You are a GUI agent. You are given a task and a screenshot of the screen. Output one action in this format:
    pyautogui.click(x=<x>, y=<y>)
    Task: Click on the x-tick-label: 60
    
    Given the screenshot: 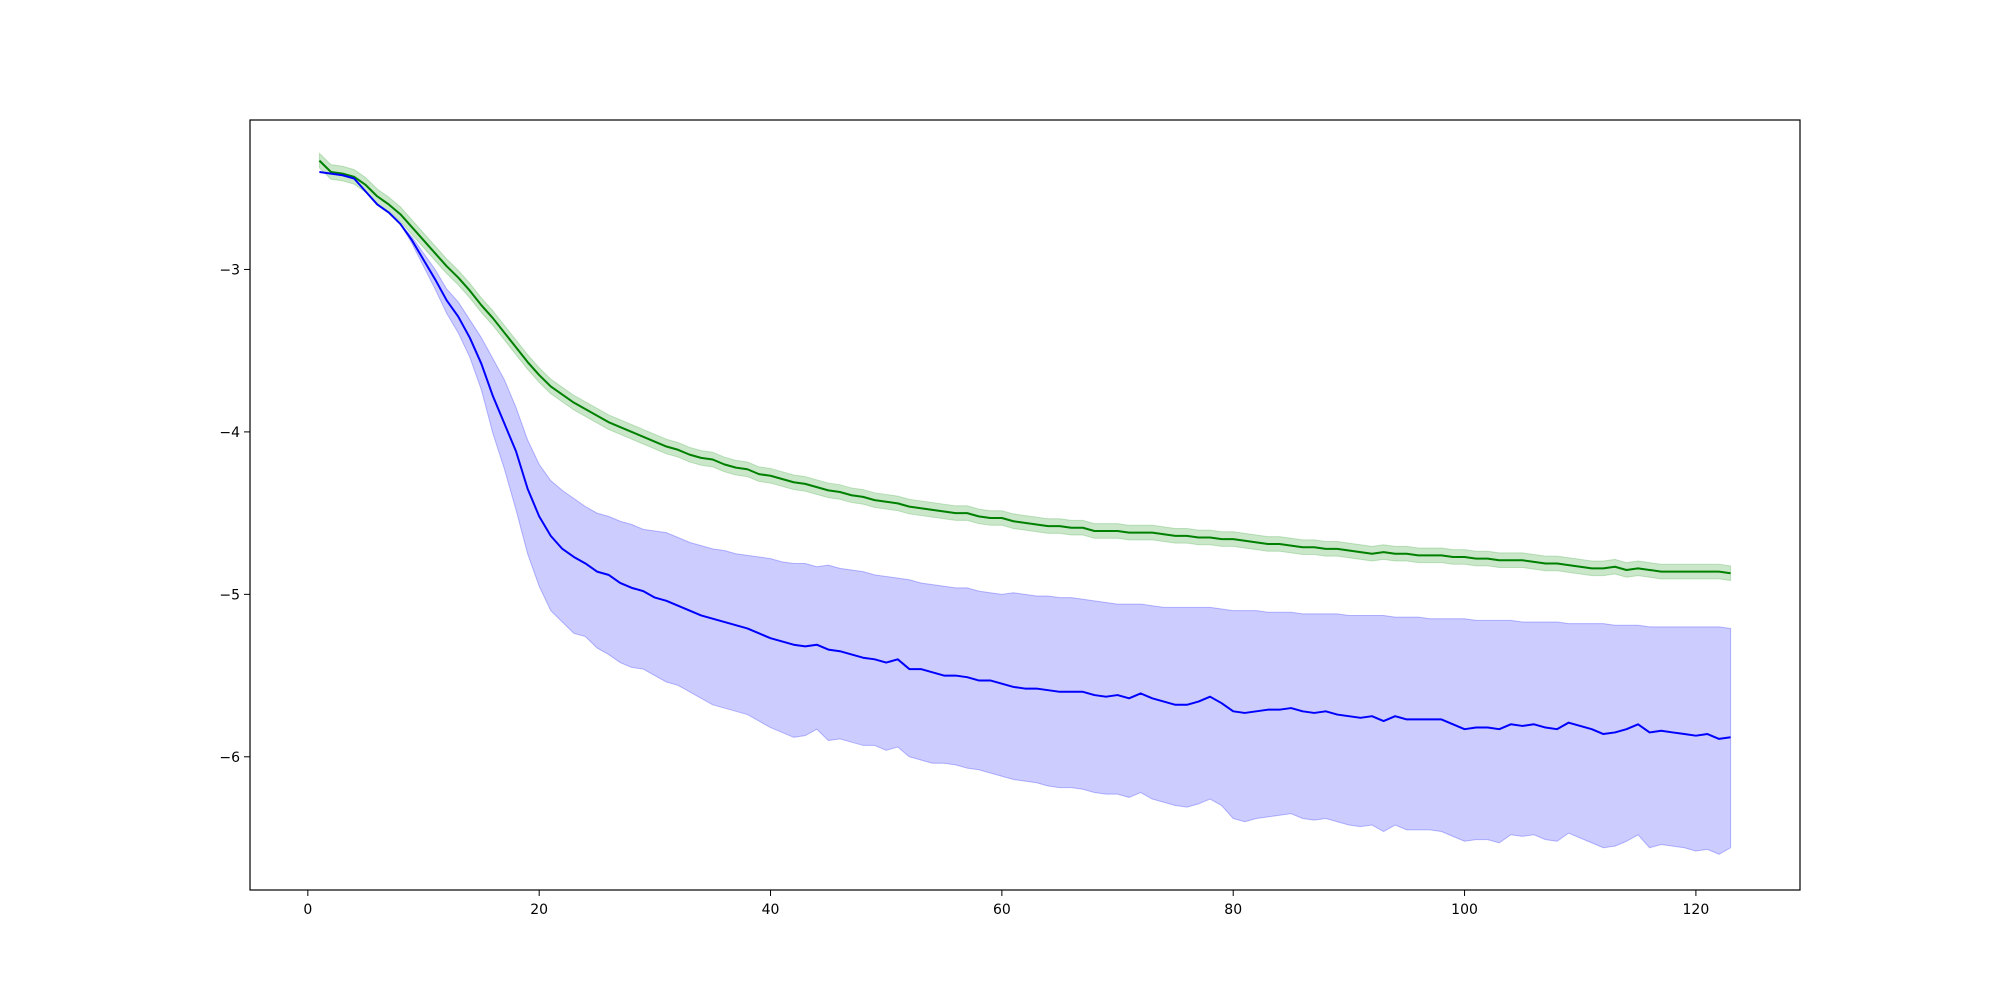 What is the action you would take?
    pyautogui.click(x=1002, y=910)
    